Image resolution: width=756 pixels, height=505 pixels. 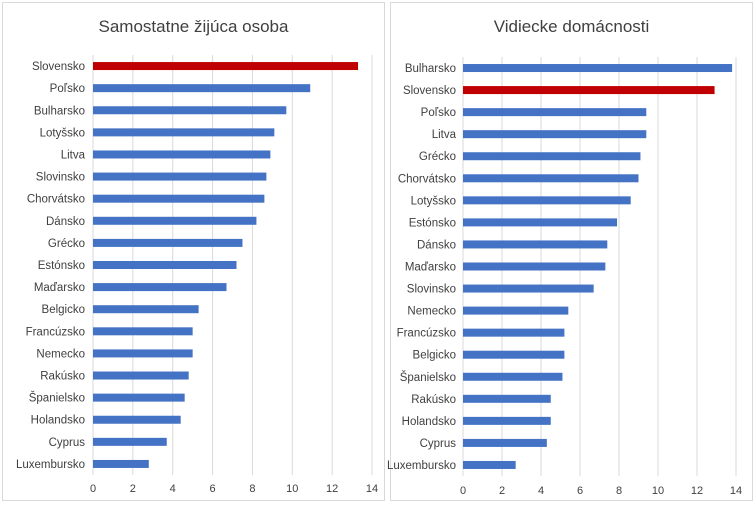 What do you see at coordinates (571, 26) in the screenshot?
I see `chart-title-right: Vidiecke domácnosti` at bounding box center [571, 26].